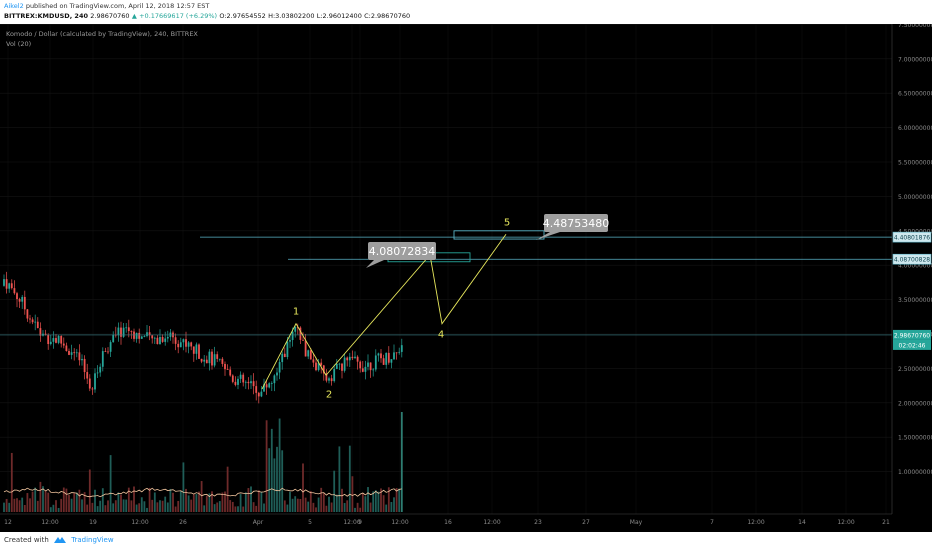  Describe the element at coordinates (387, 16) in the screenshot. I see `close-value: C:2.98670760` at that location.